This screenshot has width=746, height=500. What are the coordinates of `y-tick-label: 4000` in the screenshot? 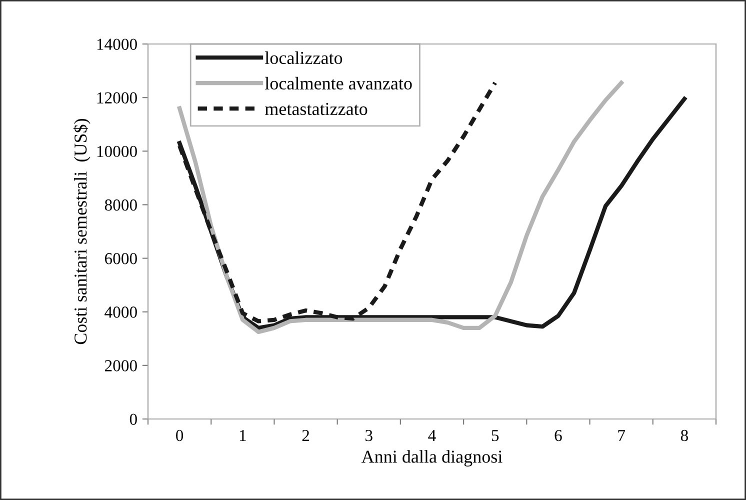 It's located at (120, 312).